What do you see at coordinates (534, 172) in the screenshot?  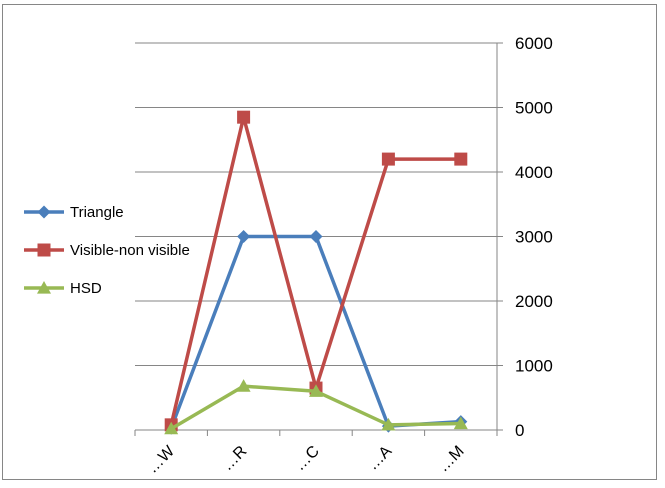 I see `y-tick-label: 4000` at bounding box center [534, 172].